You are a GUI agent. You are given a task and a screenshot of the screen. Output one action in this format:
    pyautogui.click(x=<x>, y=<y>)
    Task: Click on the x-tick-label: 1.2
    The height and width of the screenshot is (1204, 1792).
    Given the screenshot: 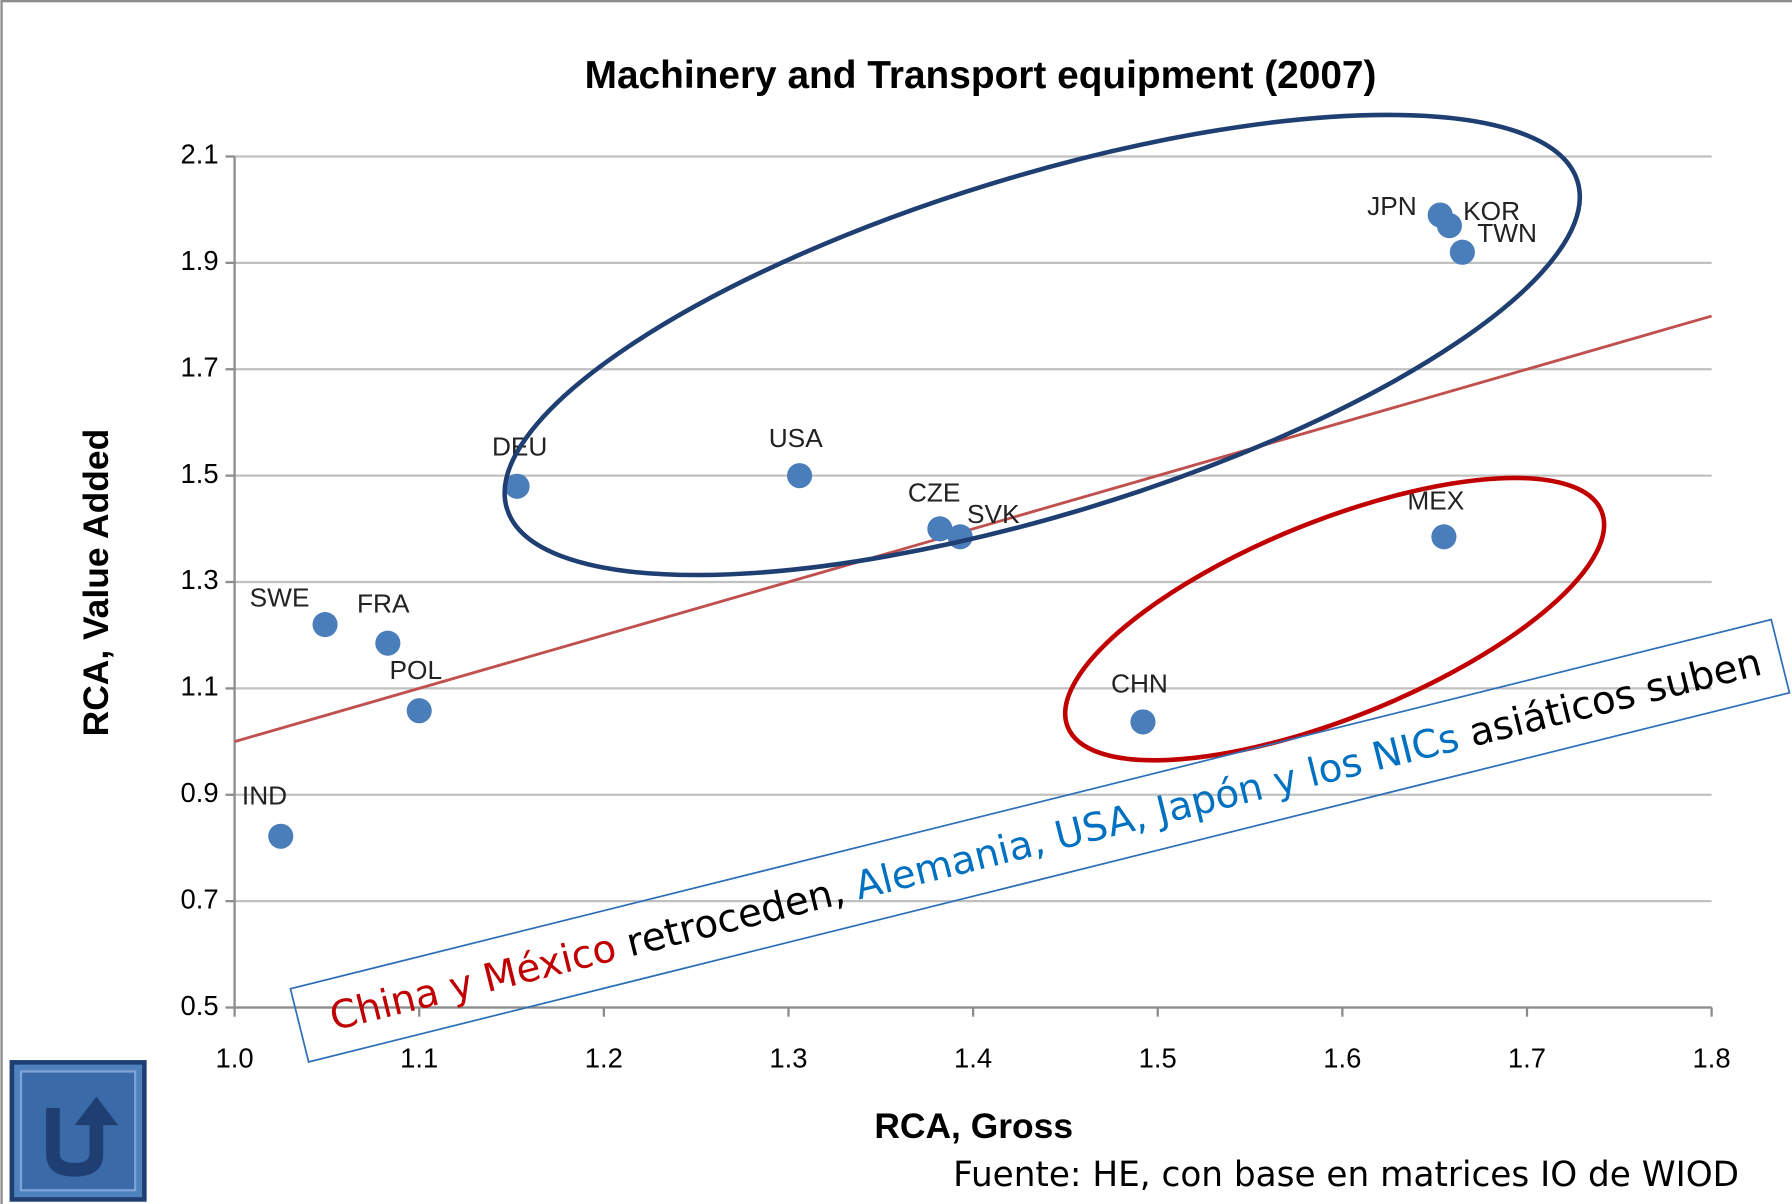 What is the action you would take?
    pyautogui.click(x=604, y=1057)
    